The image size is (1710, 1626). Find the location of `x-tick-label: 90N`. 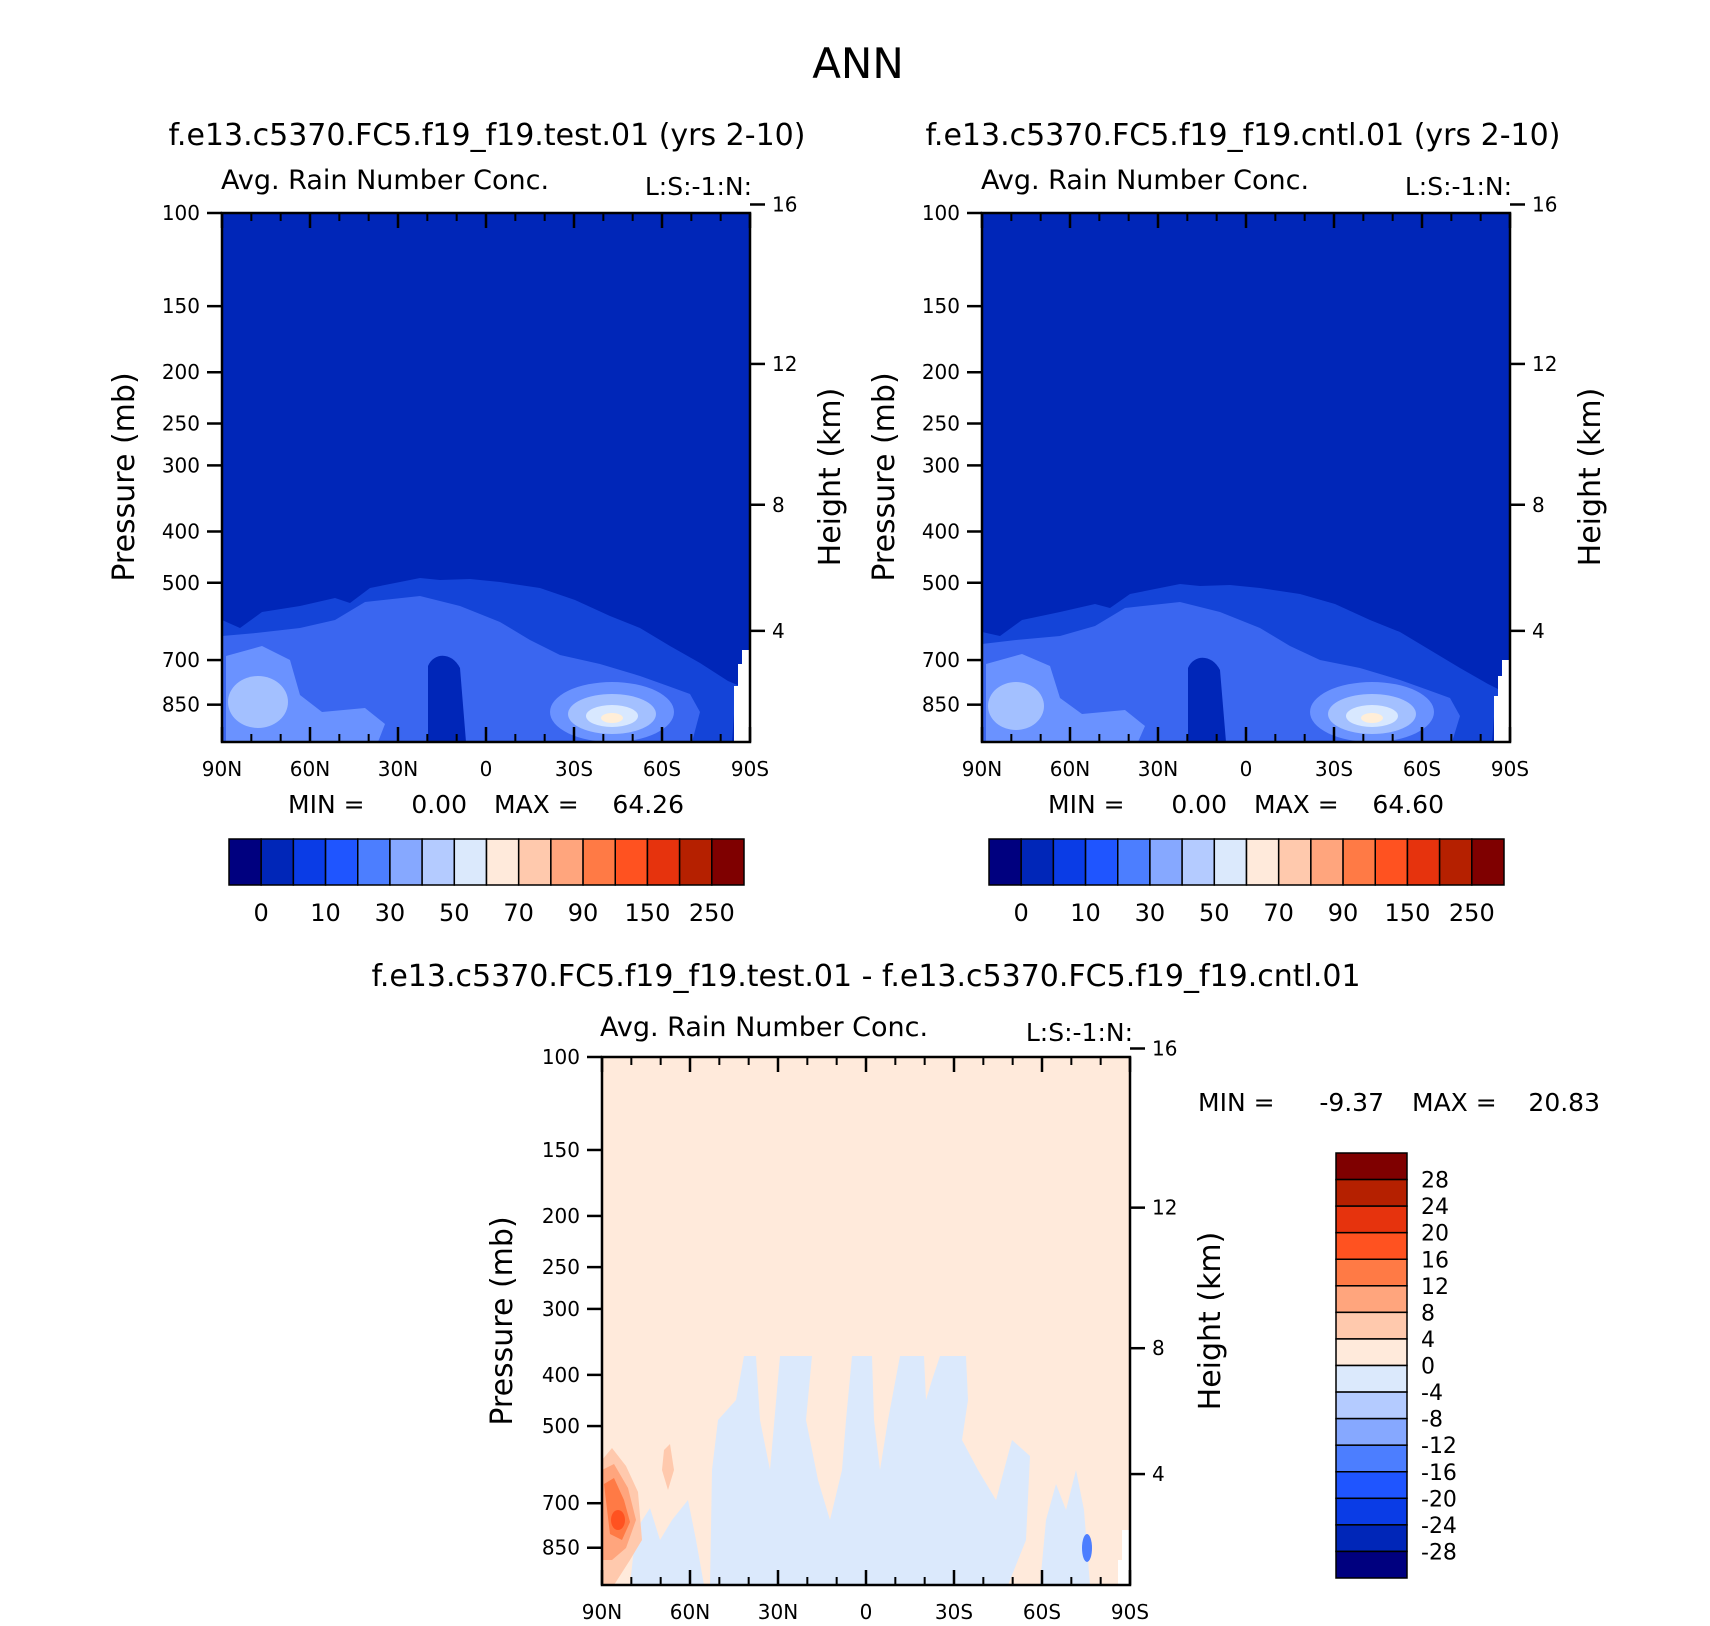

x-tick-label: 90N is located at coordinates (982, 769).